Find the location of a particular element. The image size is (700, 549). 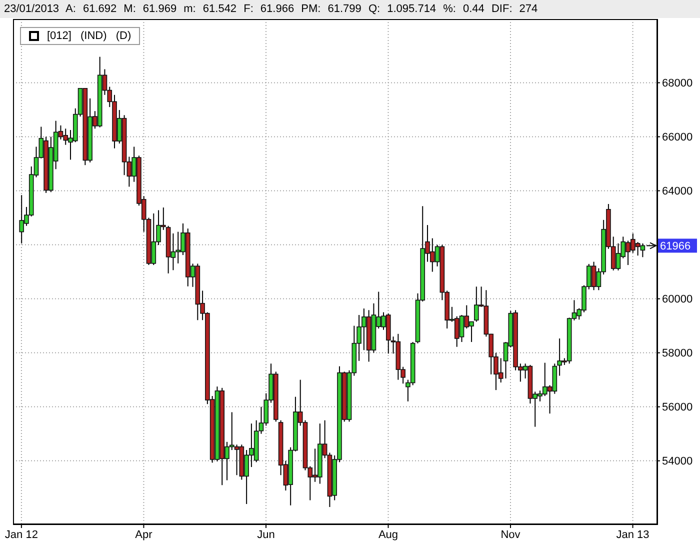

y-tick-label: 64000 is located at coordinates (677, 192).